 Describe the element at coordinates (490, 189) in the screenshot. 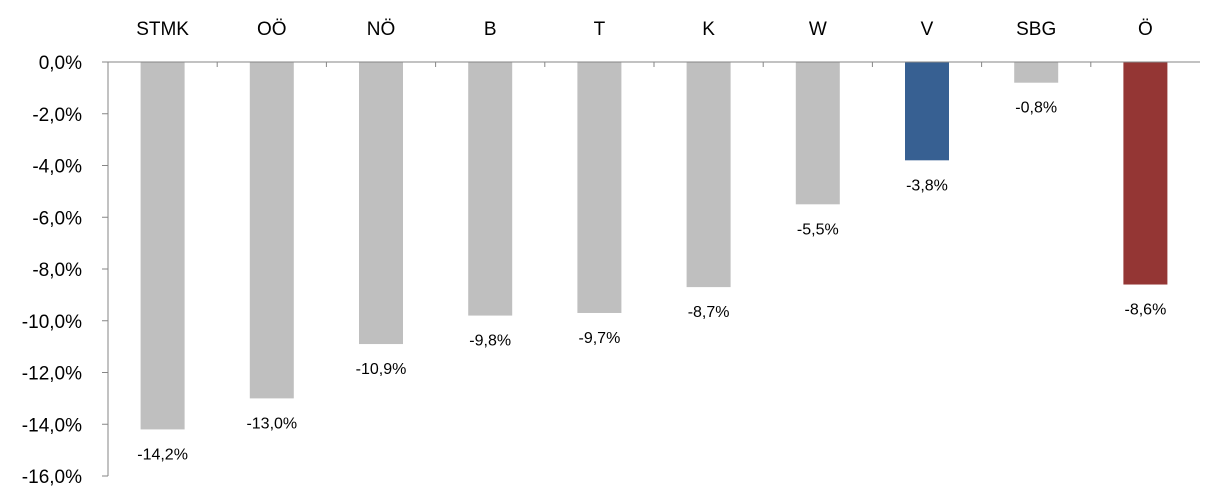

I see `bar-B` at that location.